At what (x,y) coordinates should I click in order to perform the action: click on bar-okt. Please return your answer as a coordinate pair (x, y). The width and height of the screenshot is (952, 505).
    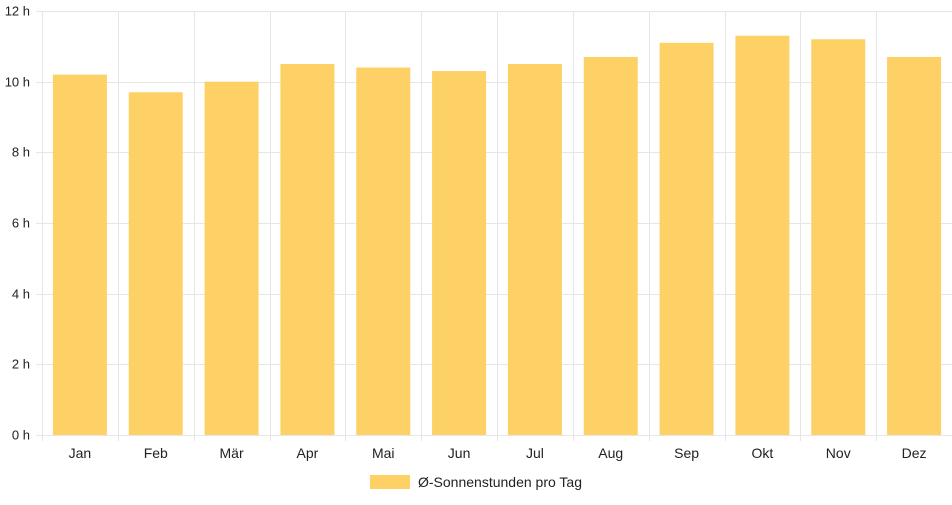
    Looking at the image, I should click on (762, 235).